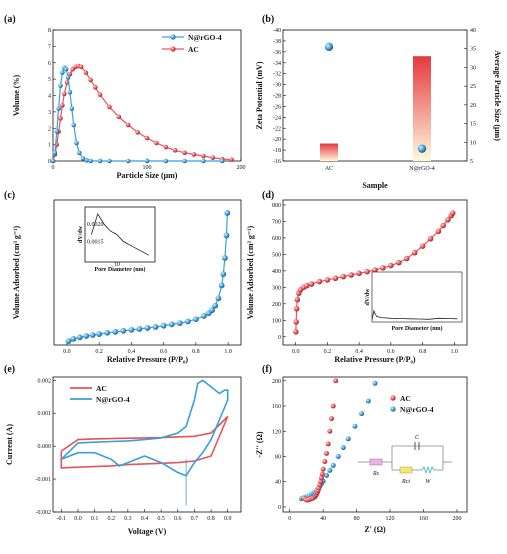 The width and height of the screenshot is (507, 554). Describe the element at coordinates (497, 95) in the screenshot. I see `panel-b-ylabel2: Average Particle Size (μm)` at that location.